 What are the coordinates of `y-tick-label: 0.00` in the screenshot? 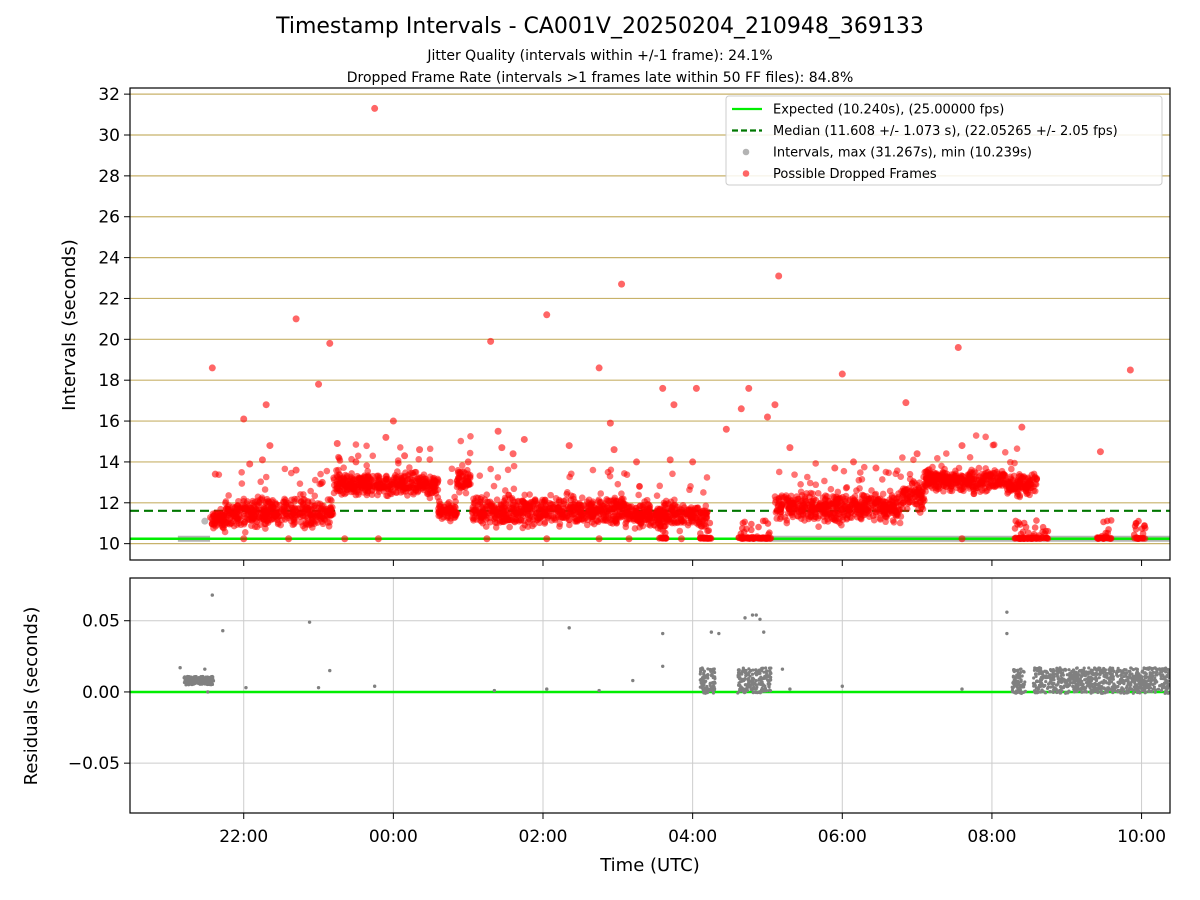 It's located at (101, 693).